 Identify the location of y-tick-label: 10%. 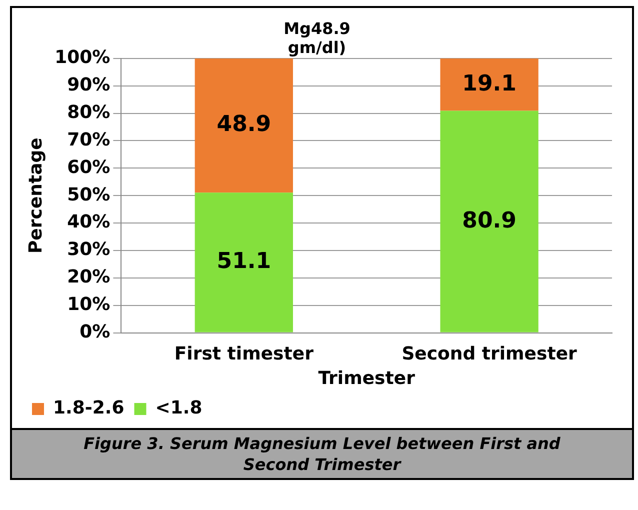
(88, 305).